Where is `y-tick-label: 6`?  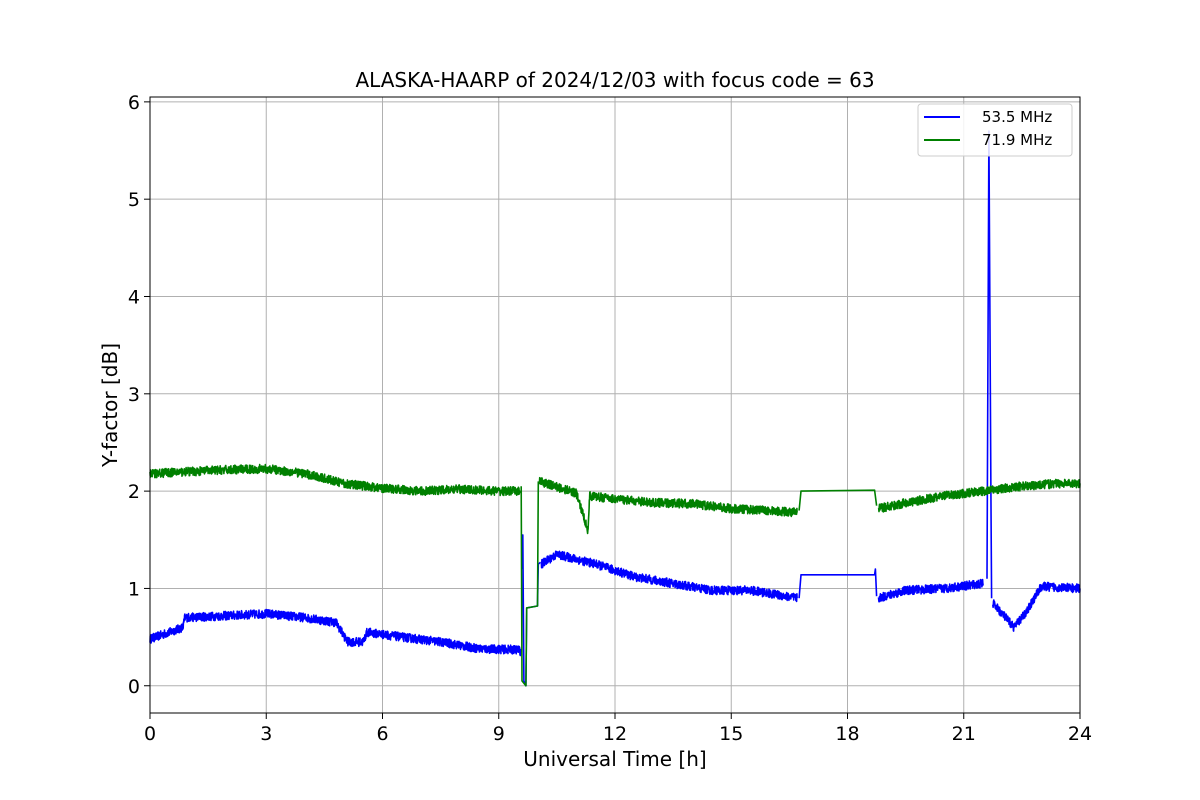 y-tick-label: 6 is located at coordinates (134, 103).